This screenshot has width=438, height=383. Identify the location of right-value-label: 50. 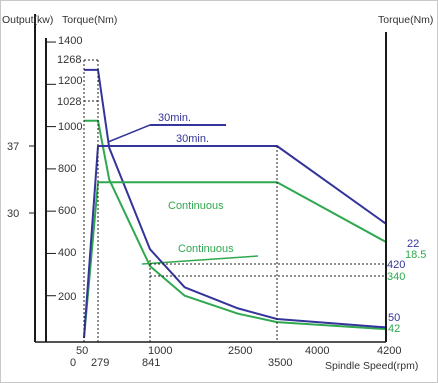
(394, 318).